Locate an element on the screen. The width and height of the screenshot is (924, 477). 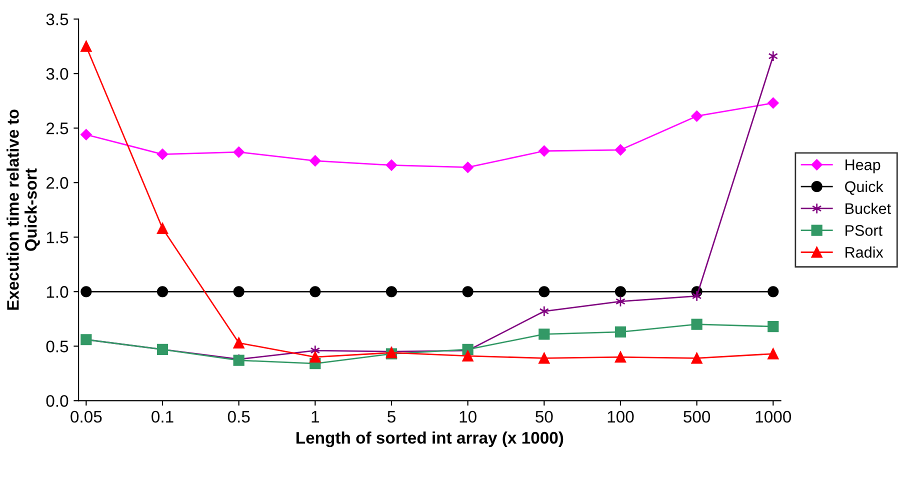
legend-label: Quick is located at coordinates (864, 187).